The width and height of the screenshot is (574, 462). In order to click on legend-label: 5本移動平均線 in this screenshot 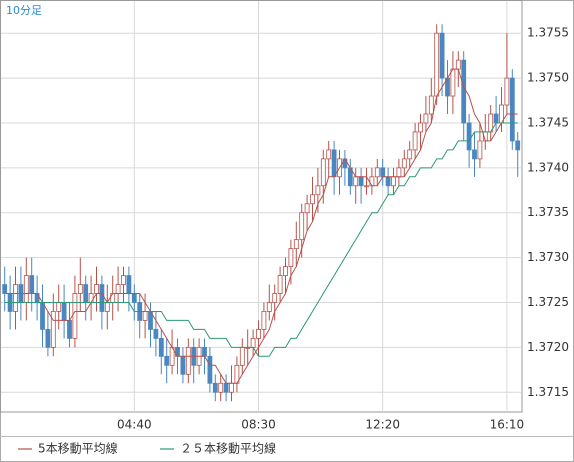, I will do `click(78, 448)`.